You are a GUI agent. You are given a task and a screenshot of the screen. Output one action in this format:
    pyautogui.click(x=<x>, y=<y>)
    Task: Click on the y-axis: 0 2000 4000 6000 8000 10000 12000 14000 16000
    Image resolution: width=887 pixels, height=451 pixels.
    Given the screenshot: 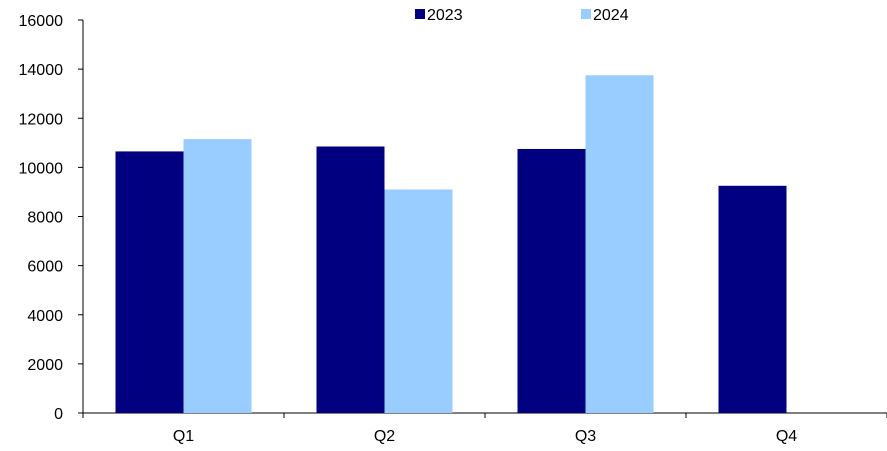 What is the action you would take?
    pyautogui.click(x=51, y=218)
    